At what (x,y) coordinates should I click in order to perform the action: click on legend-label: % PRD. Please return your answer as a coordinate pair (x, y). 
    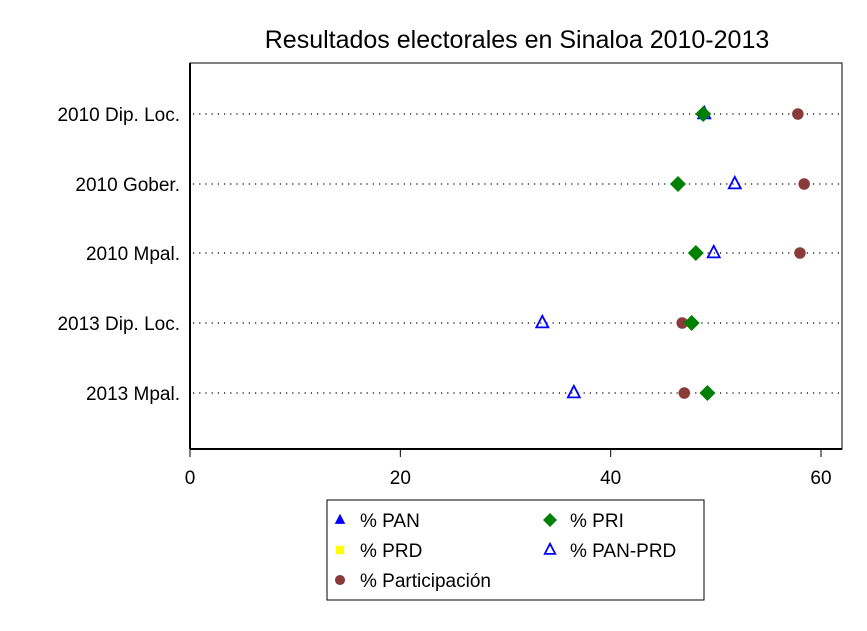
    Looking at the image, I should click on (391, 551).